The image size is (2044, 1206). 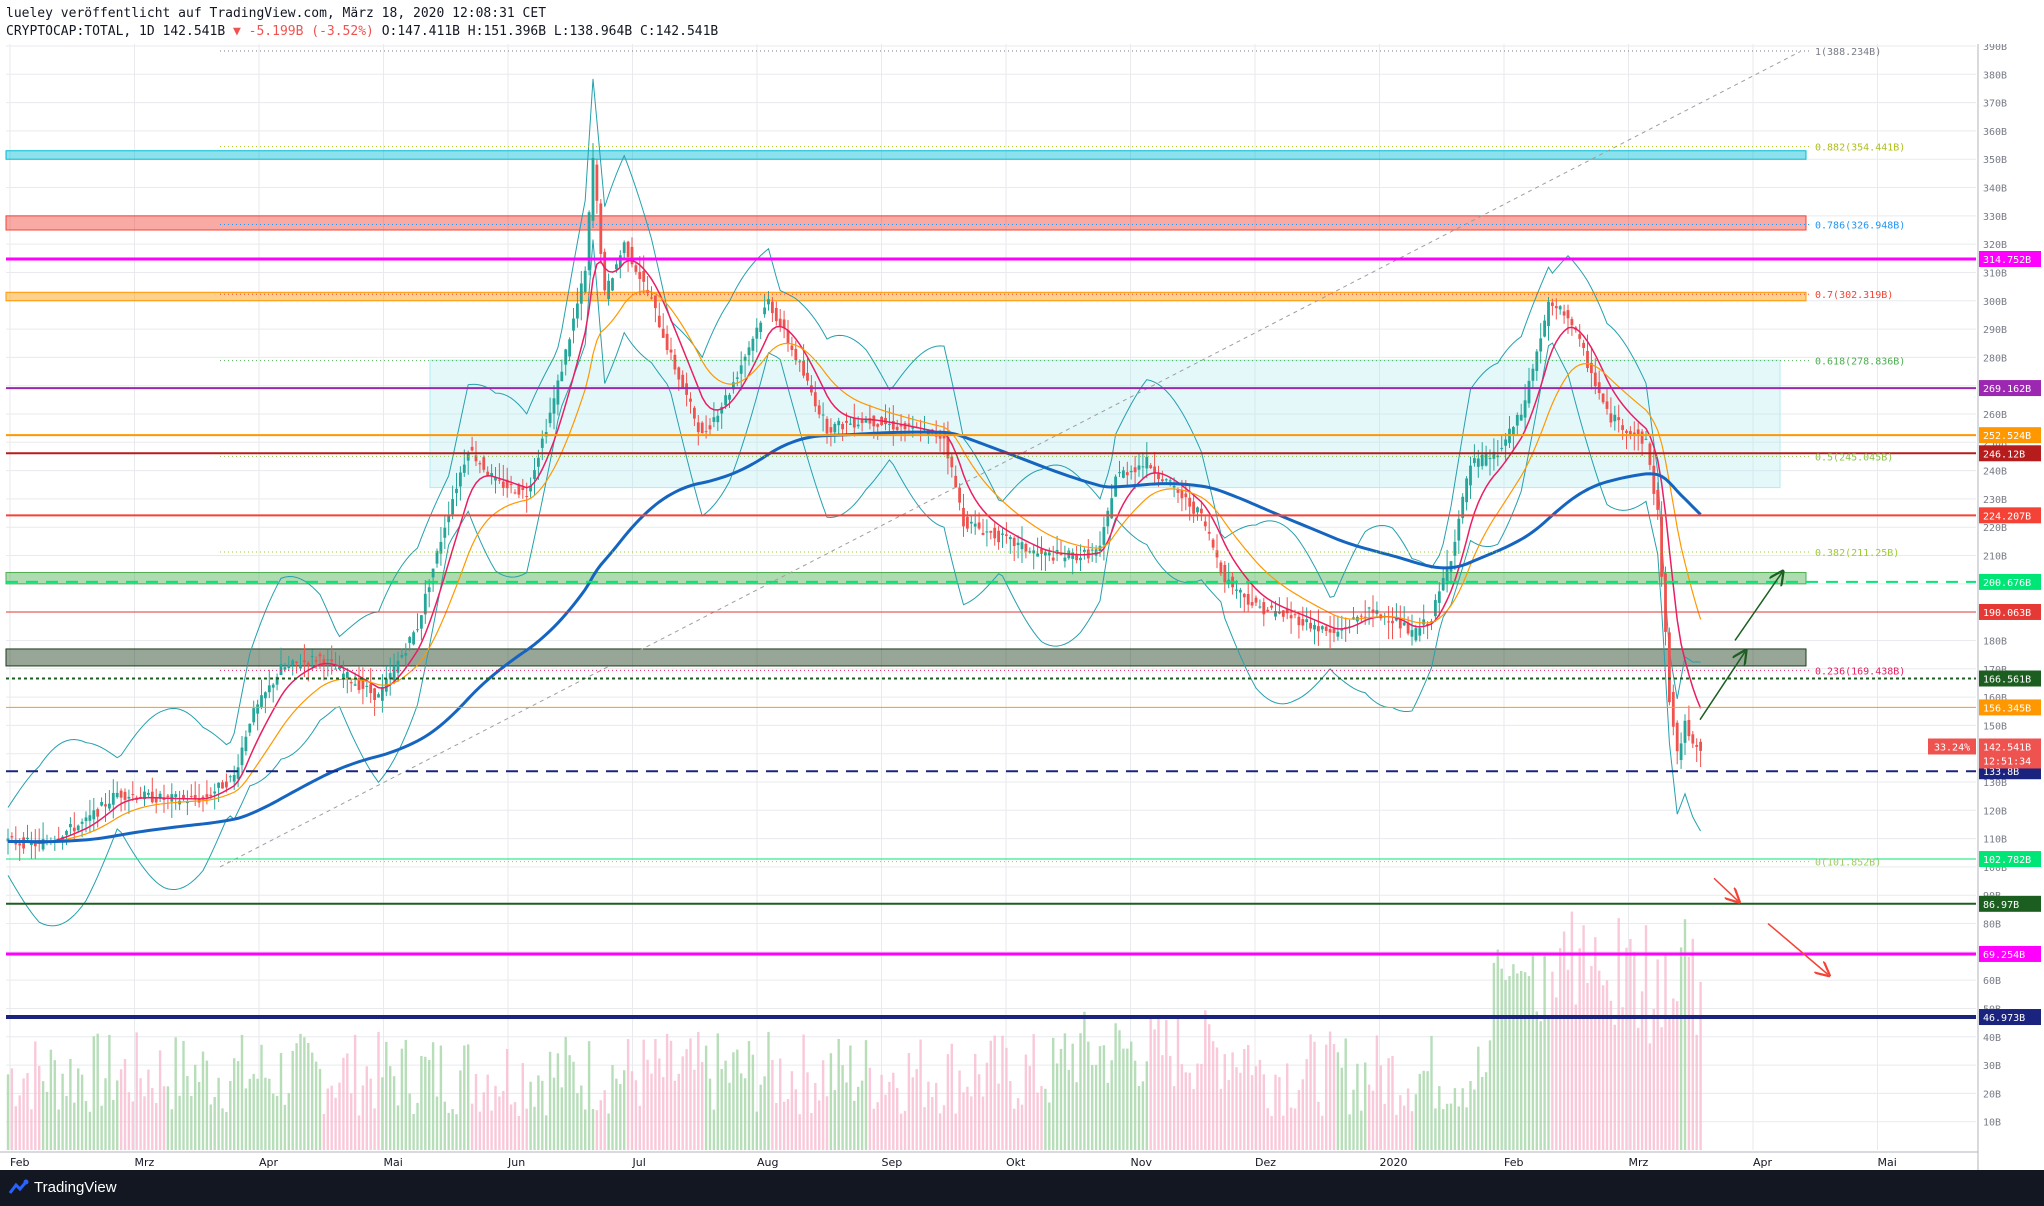 I want to click on fib-label: 0(101.852B), so click(x=1848, y=863).